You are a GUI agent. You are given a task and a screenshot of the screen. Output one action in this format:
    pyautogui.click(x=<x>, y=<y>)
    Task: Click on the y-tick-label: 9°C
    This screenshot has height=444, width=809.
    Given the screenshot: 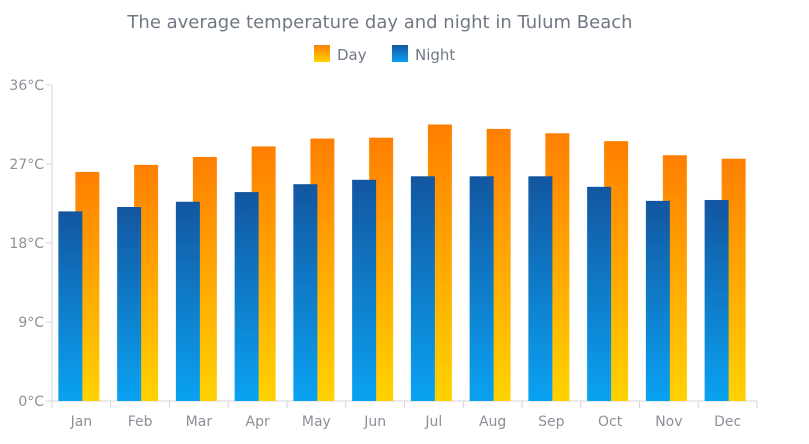 What is the action you would take?
    pyautogui.click(x=31, y=323)
    